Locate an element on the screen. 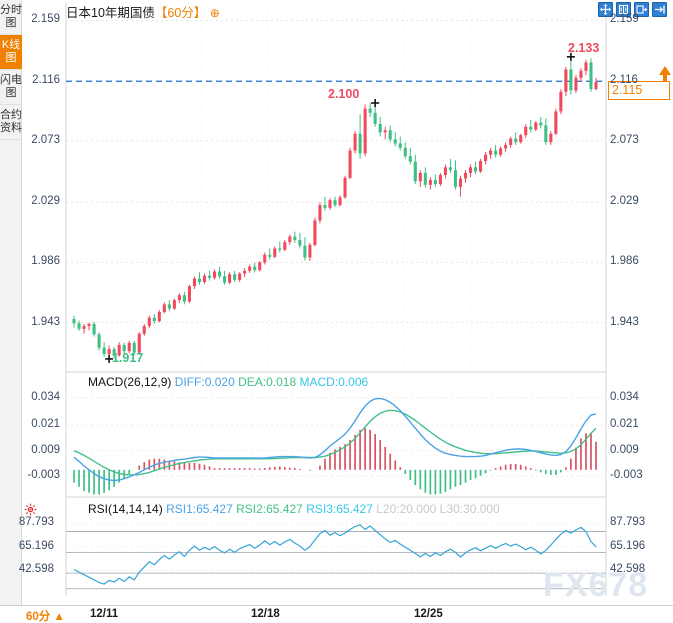  macd-diff-value: DIFF:0.020 is located at coordinates (204, 382).